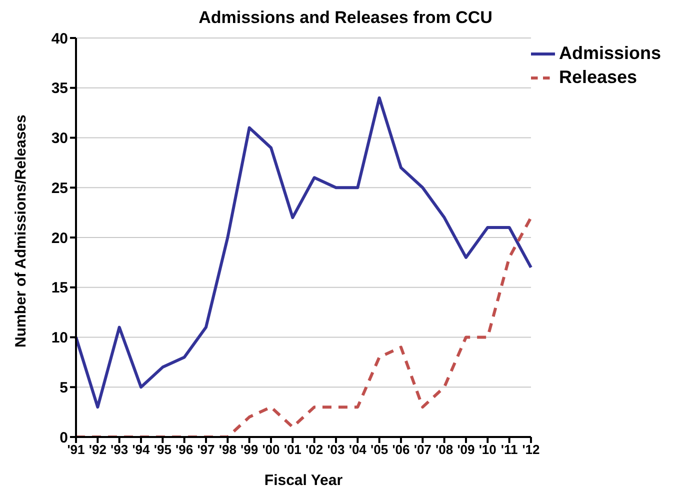  Describe the element at coordinates (487, 450) in the screenshot. I see `x-tick-label: '10` at that location.